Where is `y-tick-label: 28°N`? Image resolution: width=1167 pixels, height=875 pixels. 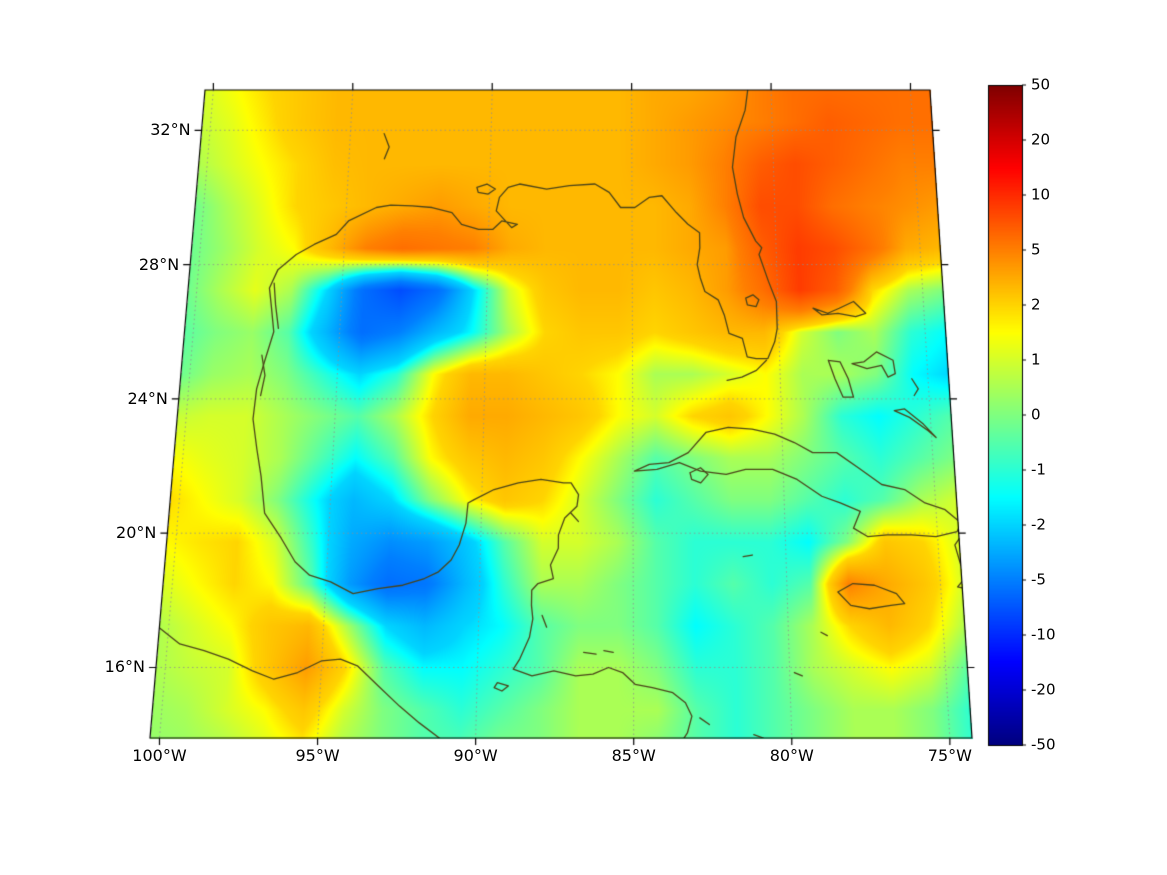
y-tick-label: 28°N is located at coordinates (159, 264).